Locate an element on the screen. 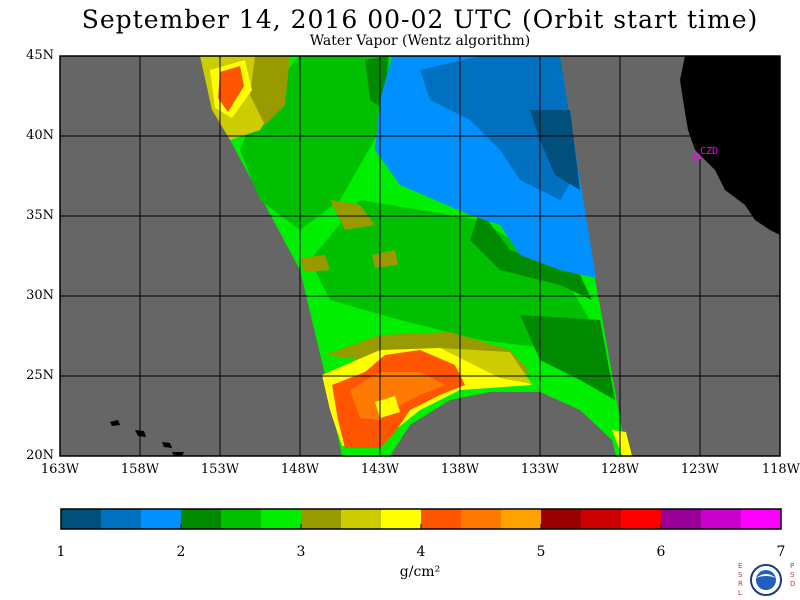 Image resolution: width=800 pixels, height=600 pixels. lat-tick-label: 35N is located at coordinates (40, 215).